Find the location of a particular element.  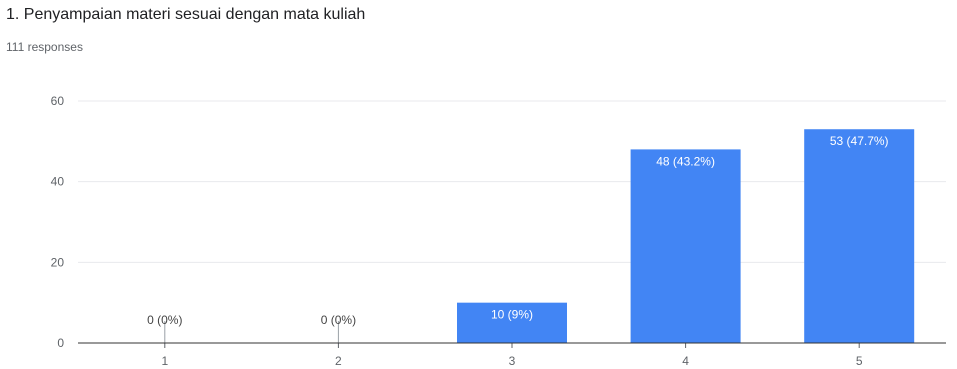

response-count: 111 responses is located at coordinates (44, 47).